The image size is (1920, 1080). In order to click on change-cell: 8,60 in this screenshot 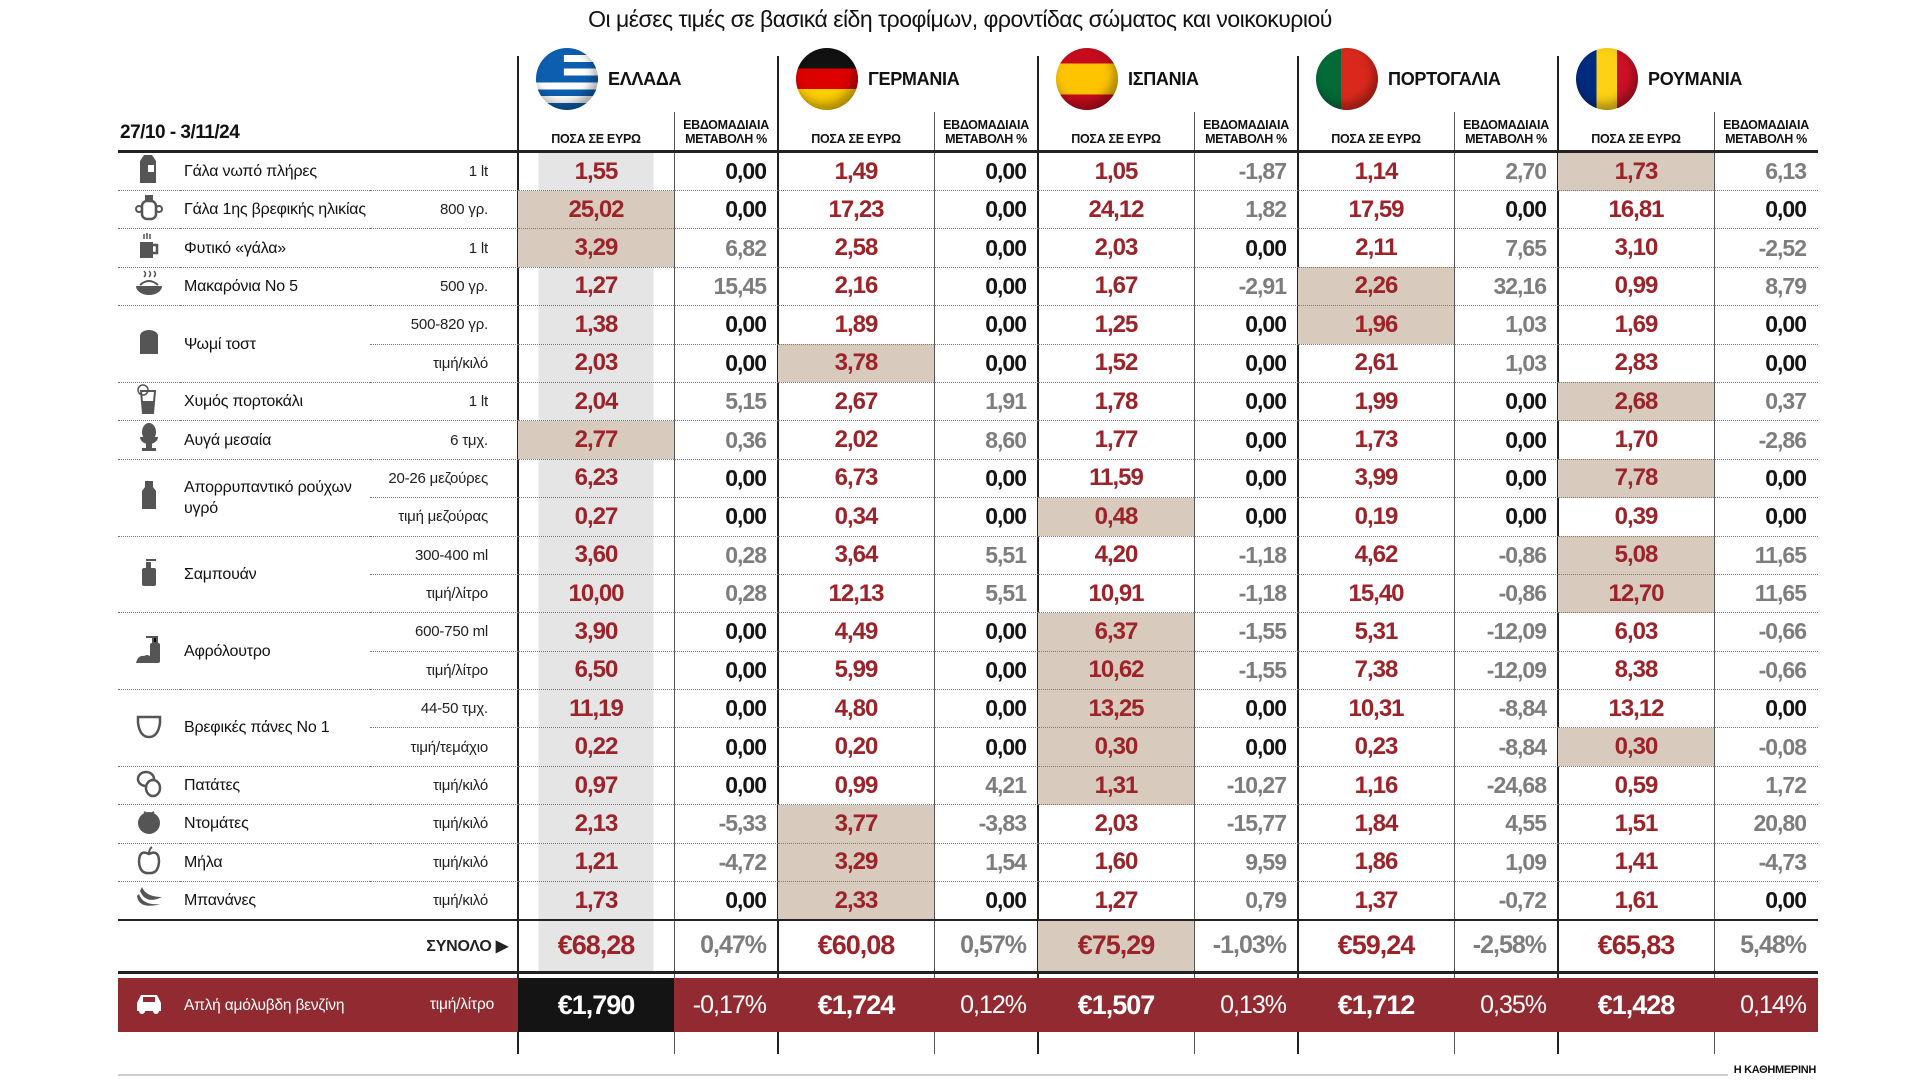, I will do `click(986, 440)`.